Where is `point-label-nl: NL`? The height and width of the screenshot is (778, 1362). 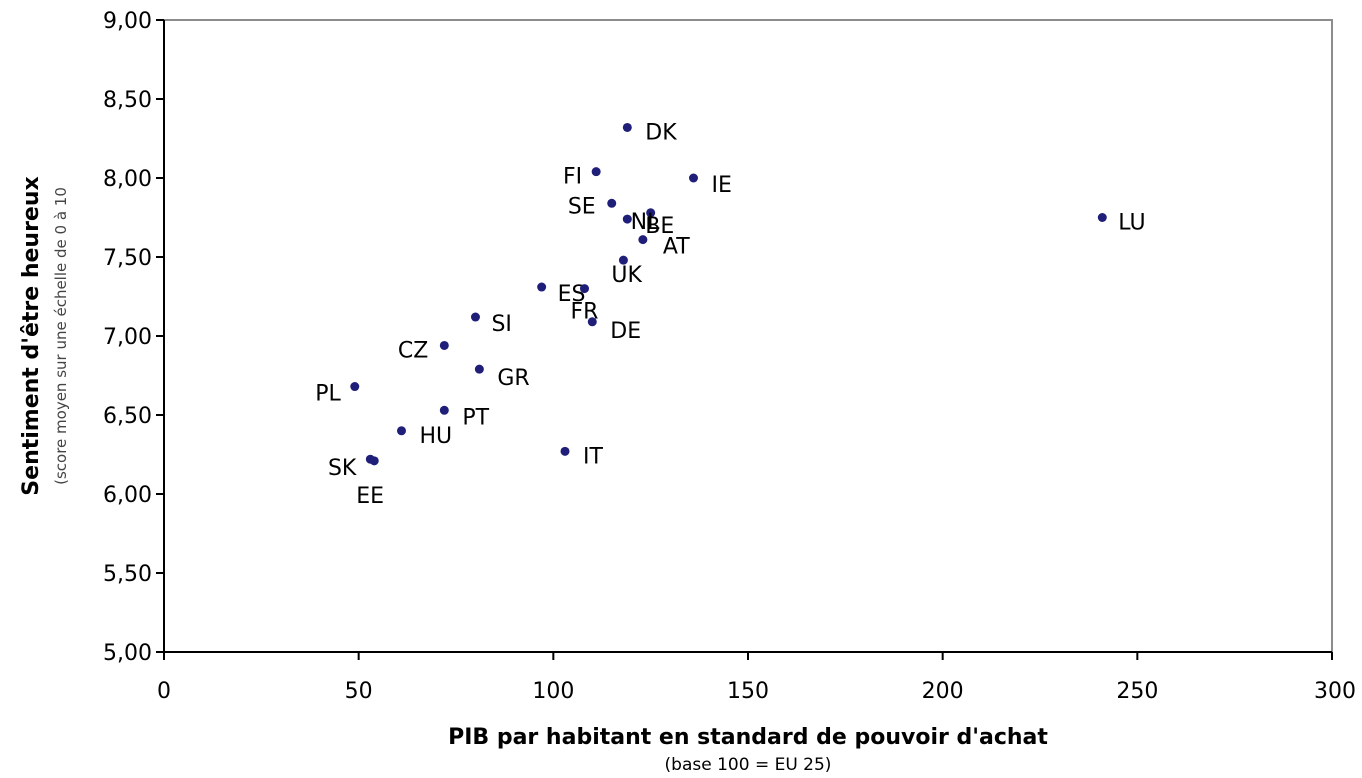 point-label-nl: NL is located at coordinates (645, 222).